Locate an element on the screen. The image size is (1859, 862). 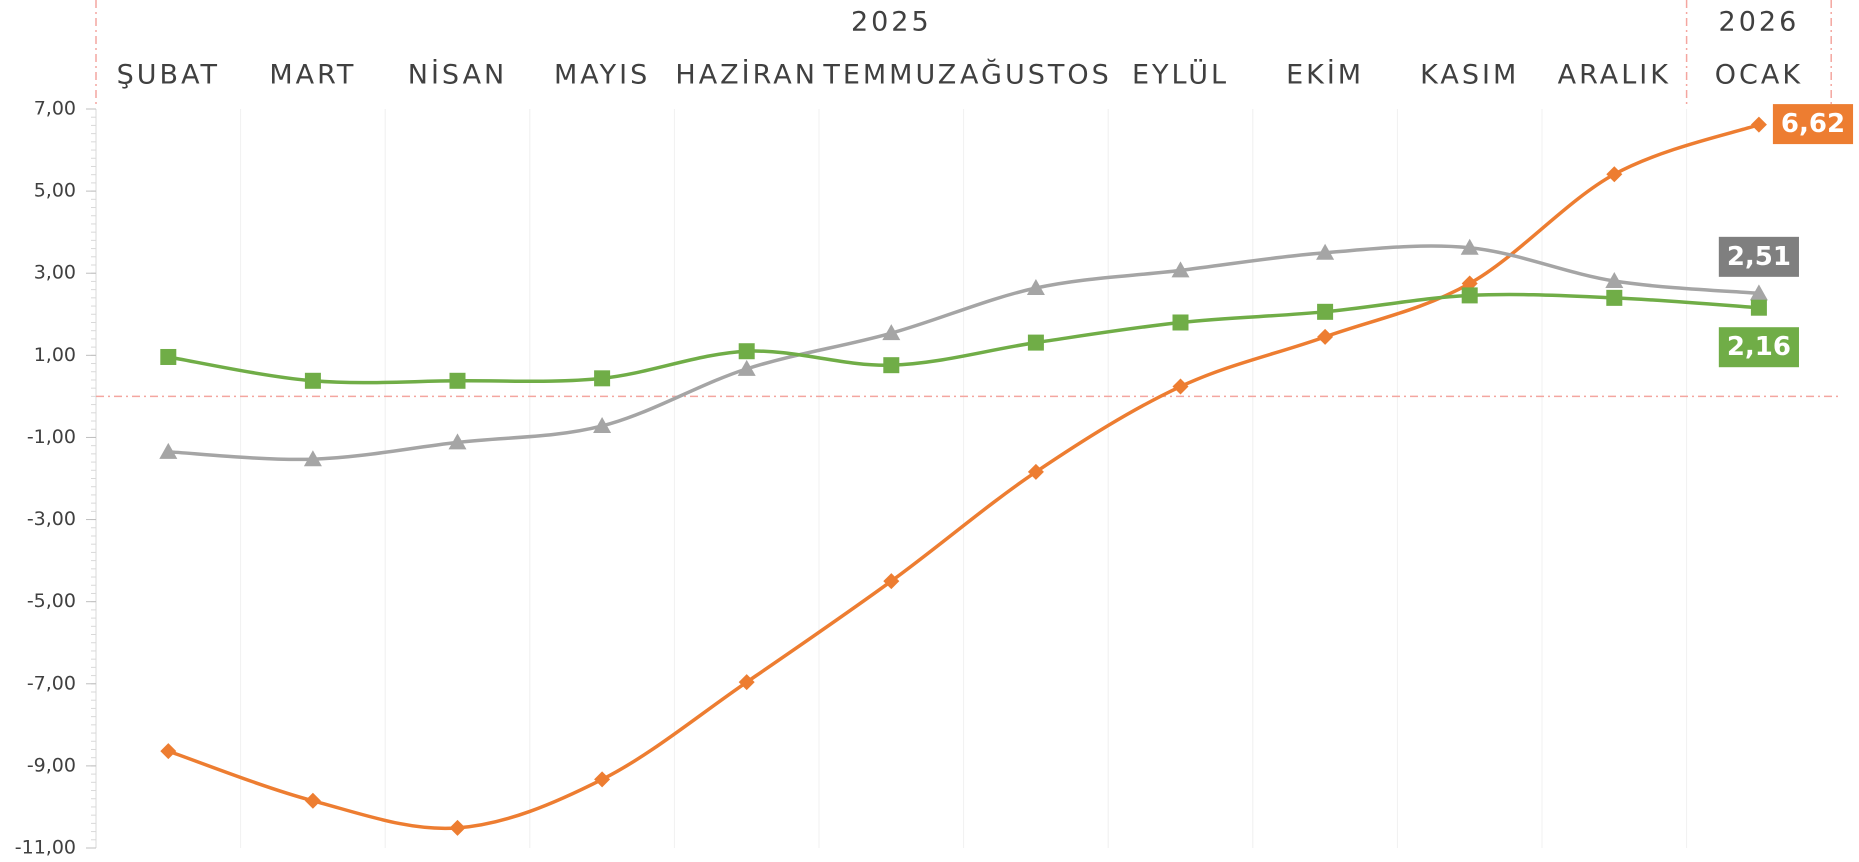
x-tick-label: KASIM is located at coordinates (1469, 75).